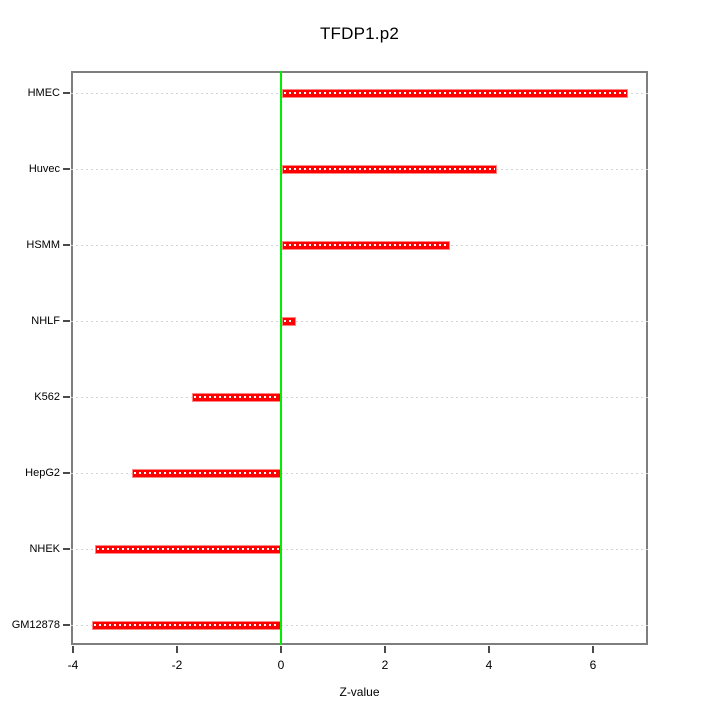 This screenshot has width=720, height=720. I want to click on category-label: K562, so click(47, 396).